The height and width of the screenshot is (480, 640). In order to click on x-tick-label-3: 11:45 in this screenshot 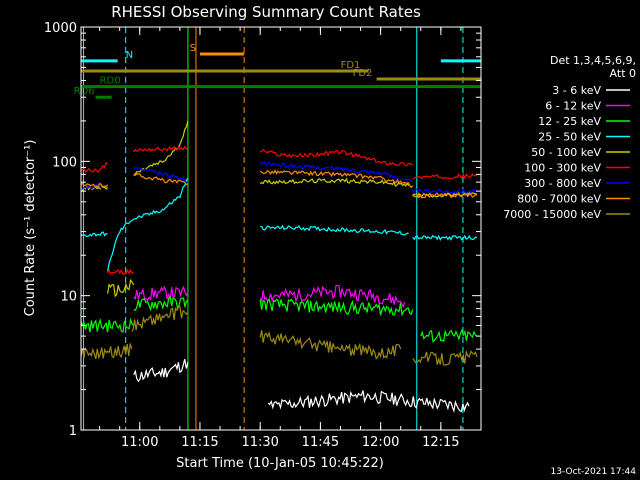, I will do `click(320, 442)`.